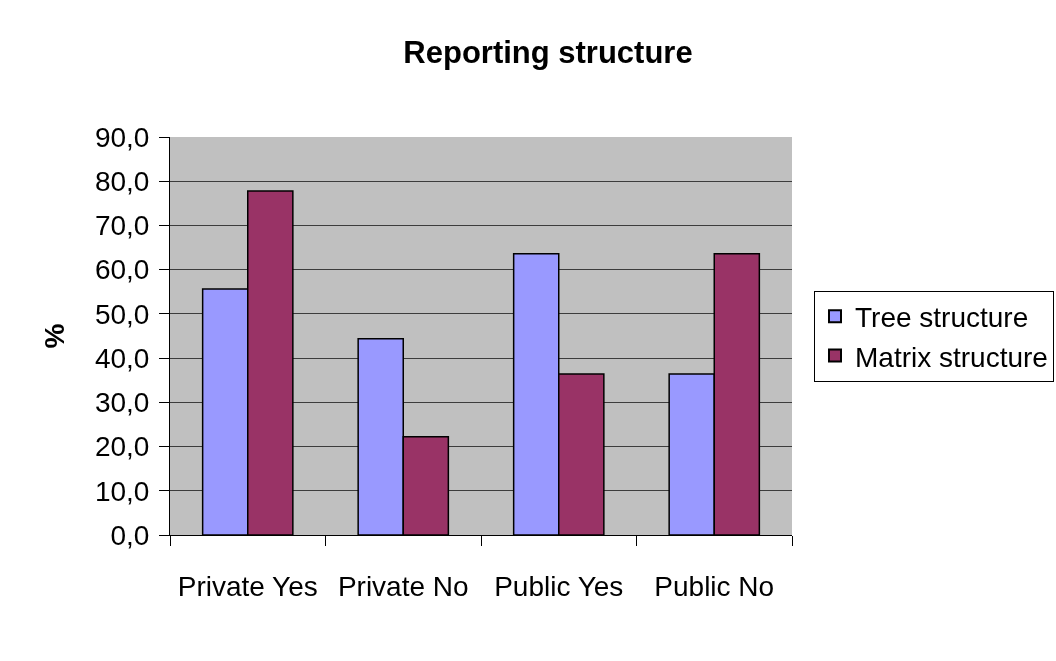 This screenshot has height=661, width=1056. What do you see at coordinates (122, 491) in the screenshot?
I see `y-tick-label: 10,0` at bounding box center [122, 491].